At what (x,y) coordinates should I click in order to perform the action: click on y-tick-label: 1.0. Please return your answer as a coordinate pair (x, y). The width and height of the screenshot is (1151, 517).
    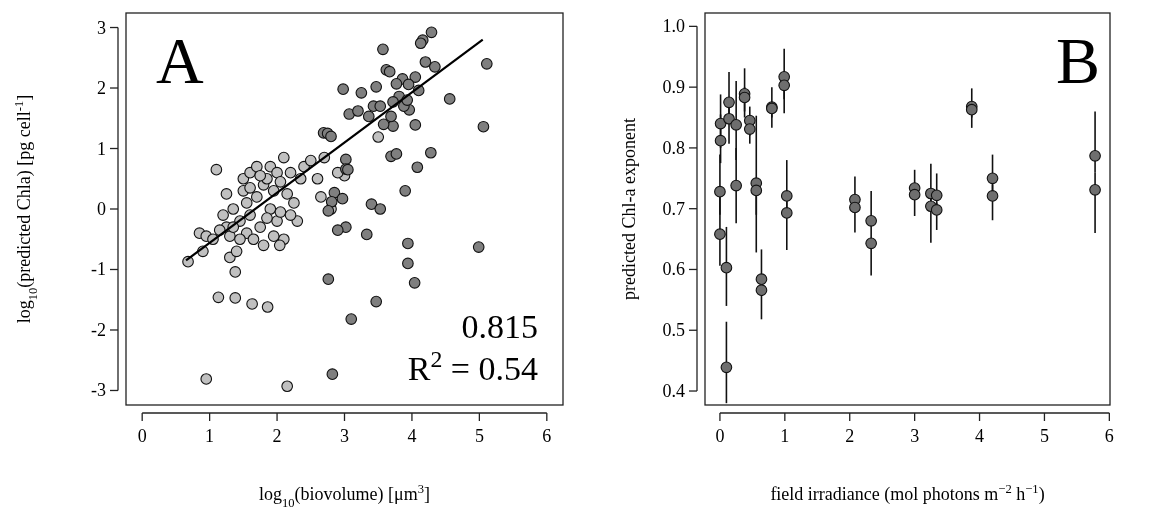
    Looking at the image, I should click on (673, 26).